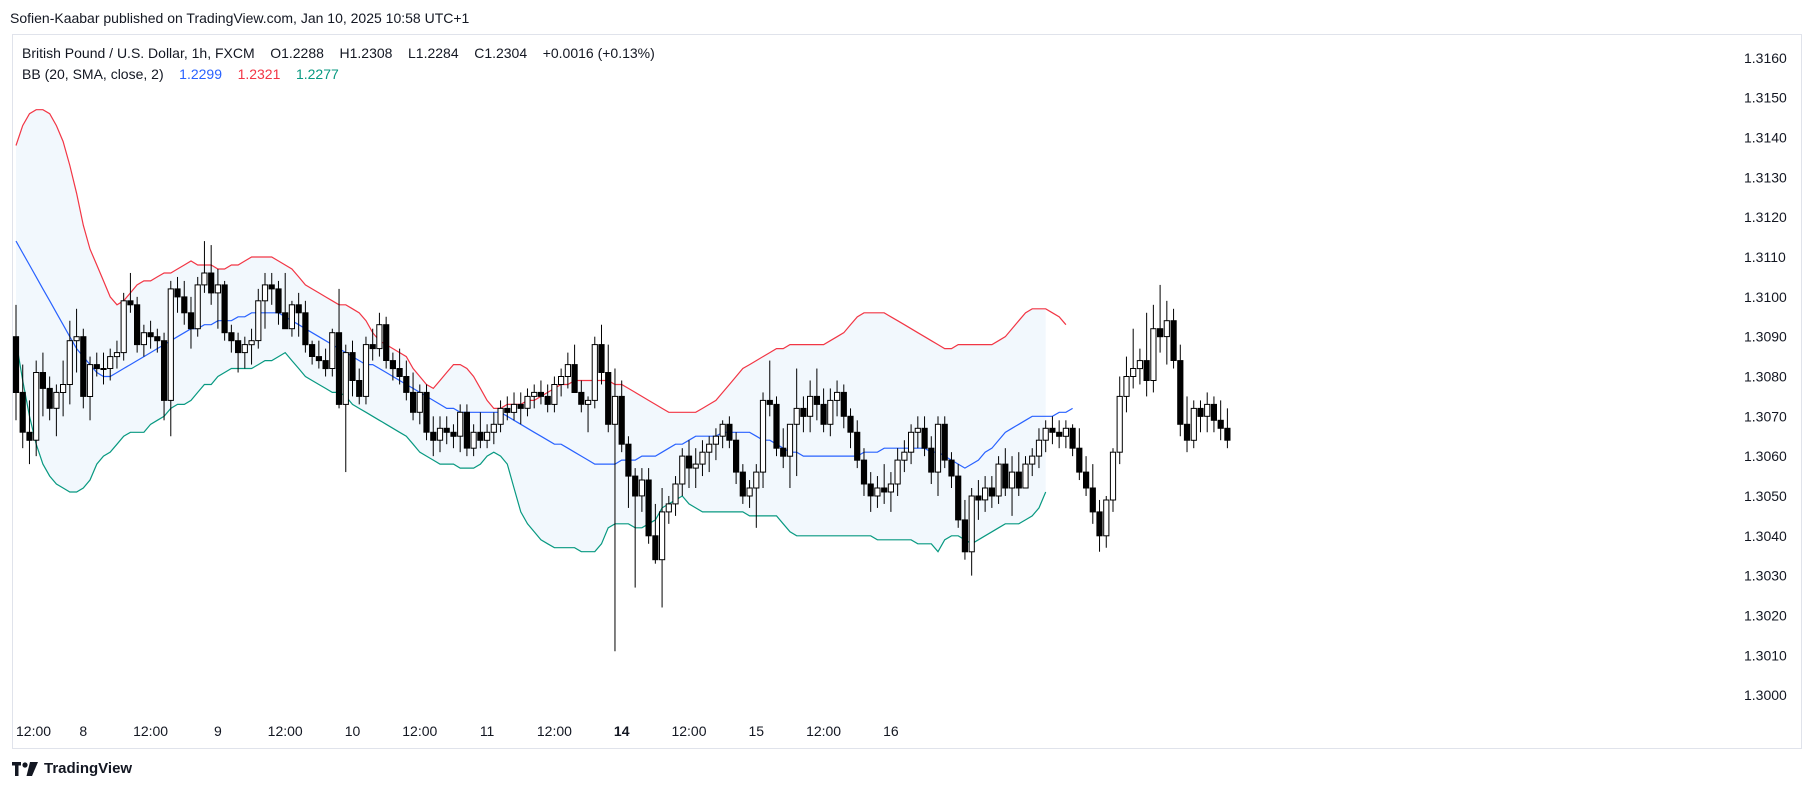 This screenshot has width=1814, height=792. I want to click on symbol-title: British Pound / U.S. Dollar, 1h, FXCM, so click(138, 53).